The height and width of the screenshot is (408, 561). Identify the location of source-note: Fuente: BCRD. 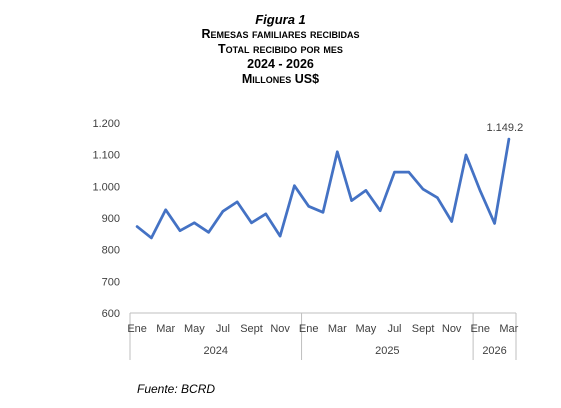
(176, 389).